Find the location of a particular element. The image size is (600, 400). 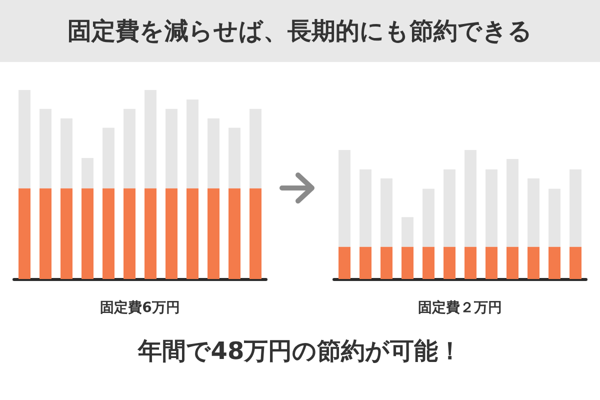

x-axis-title: 固定費6万円 is located at coordinates (140, 307).